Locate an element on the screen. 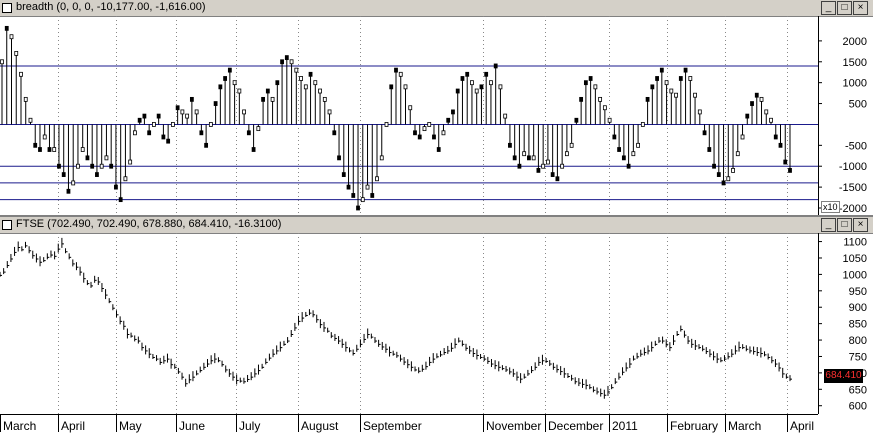 The image size is (873, 440). y-tick-label: 1100 is located at coordinates (855, 243).